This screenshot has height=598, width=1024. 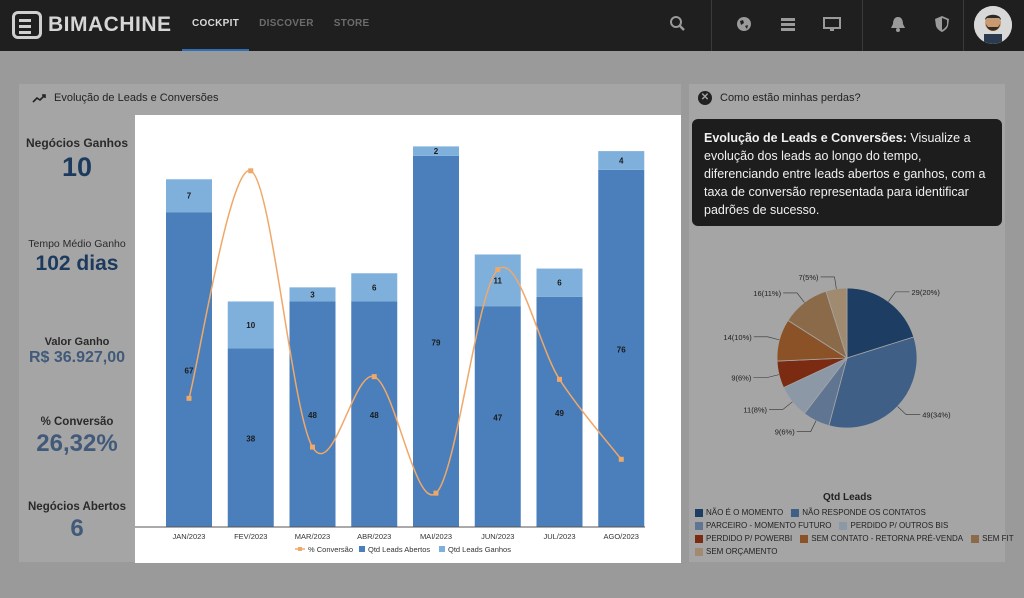 What do you see at coordinates (77, 528) in the screenshot?
I see `kpi-value: 6` at bounding box center [77, 528].